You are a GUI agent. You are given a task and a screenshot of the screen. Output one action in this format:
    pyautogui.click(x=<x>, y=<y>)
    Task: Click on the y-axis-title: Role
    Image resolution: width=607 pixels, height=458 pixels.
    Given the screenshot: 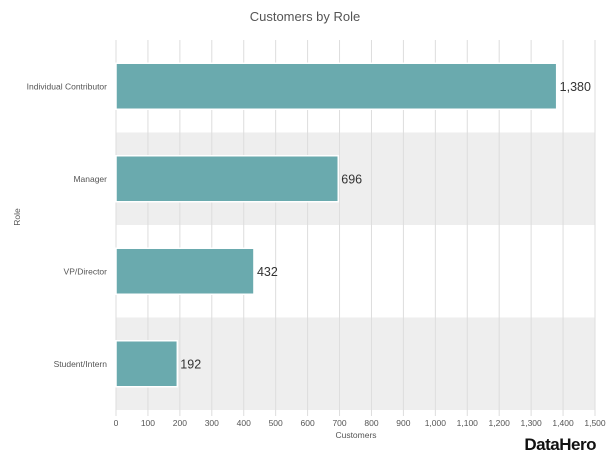 What is the action you would take?
    pyautogui.click(x=17, y=217)
    